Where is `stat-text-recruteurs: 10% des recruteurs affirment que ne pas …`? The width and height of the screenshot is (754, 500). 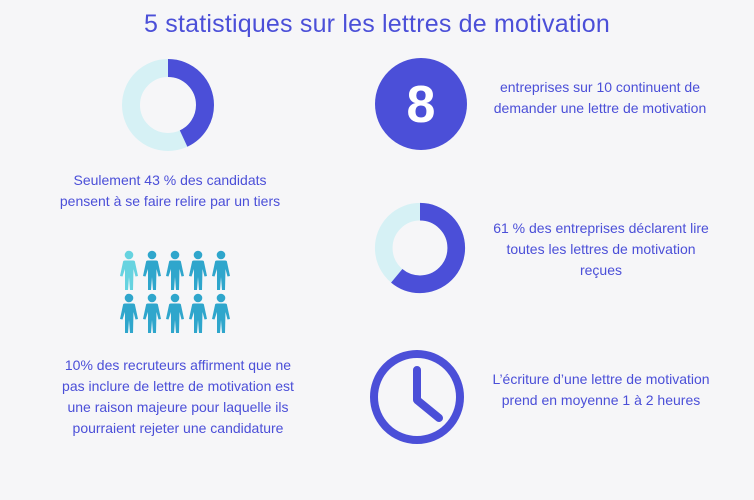
stat-text-recruteurs: 10% des recruteurs affirment que ne pas … is located at coordinates (178, 396).